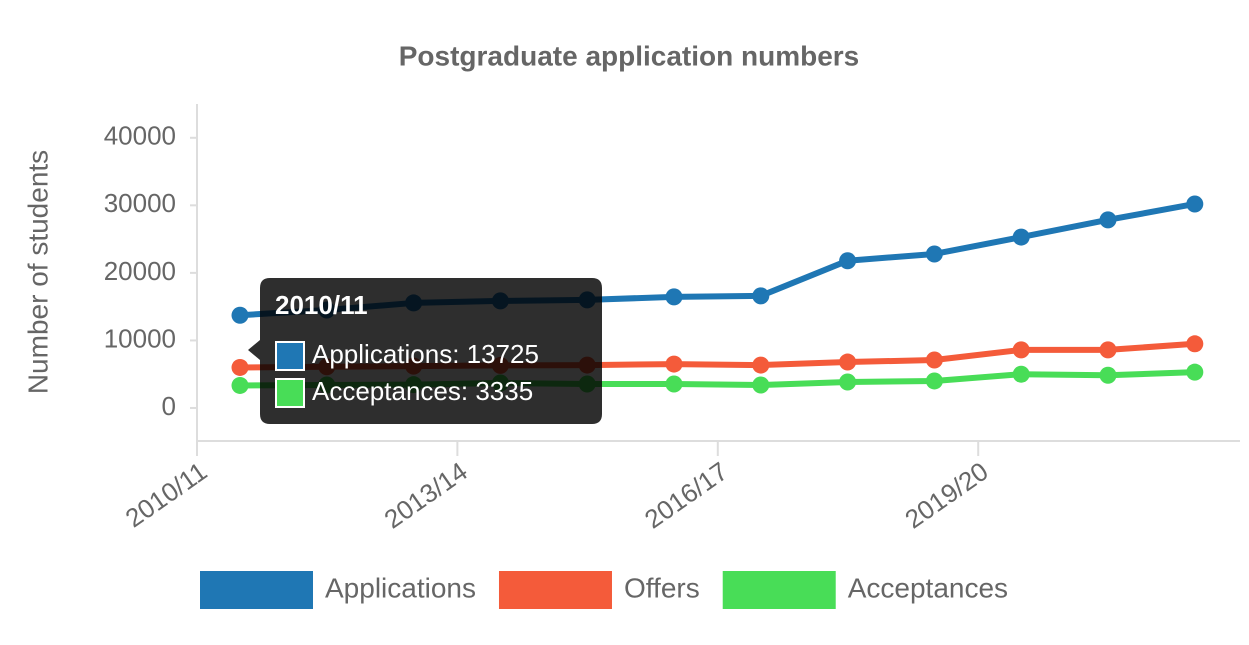  What do you see at coordinates (400, 587) in the screenshot?
I see `legend-label: Applications` at bounding box center [400, 587].